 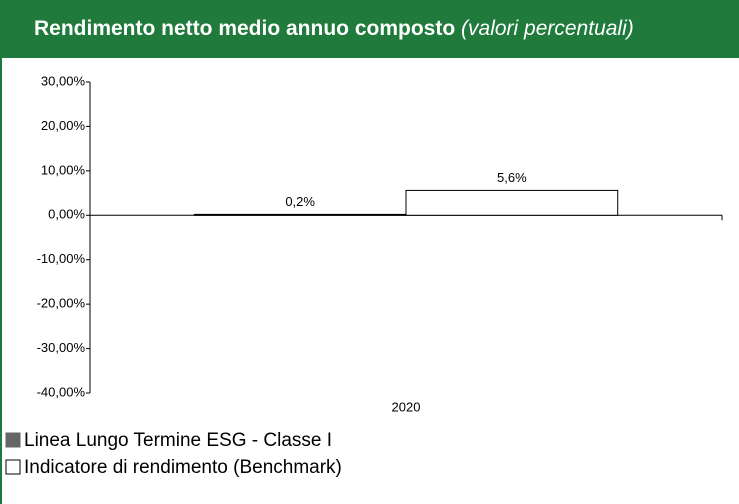 What do you see at coordinates (512, 177) in the screenshot?
I see `data-label: 5,6%` at bounding box center [512, 177].